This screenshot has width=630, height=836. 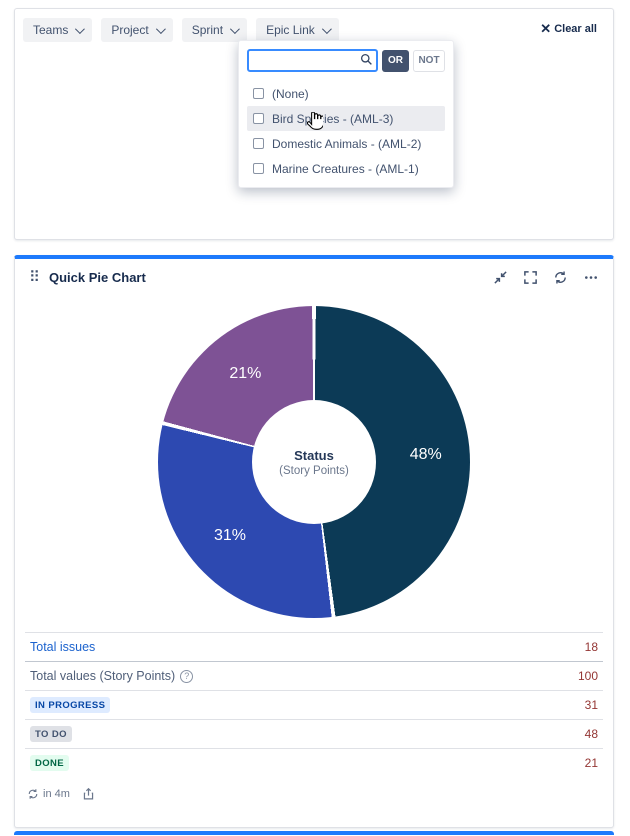 What do you see at coordinates (425, 454) in the screenshot?
I see `pie-slice-label: 48%` at bounding box center [425, 454].